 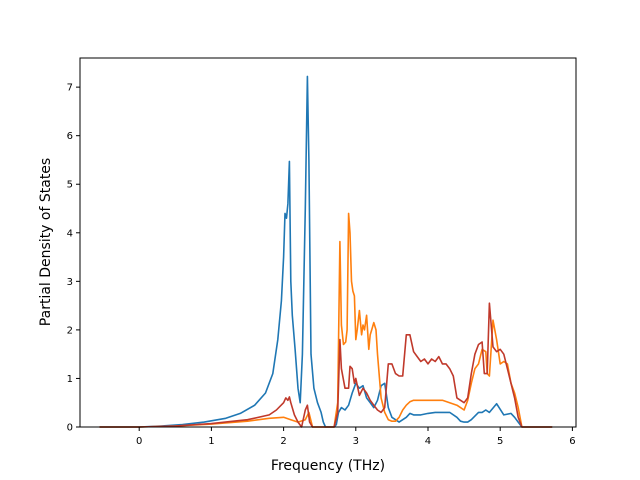 I want to click on x-axis-ticks: 0 1 2 3 4 5 6, so click(x=356, y=437).